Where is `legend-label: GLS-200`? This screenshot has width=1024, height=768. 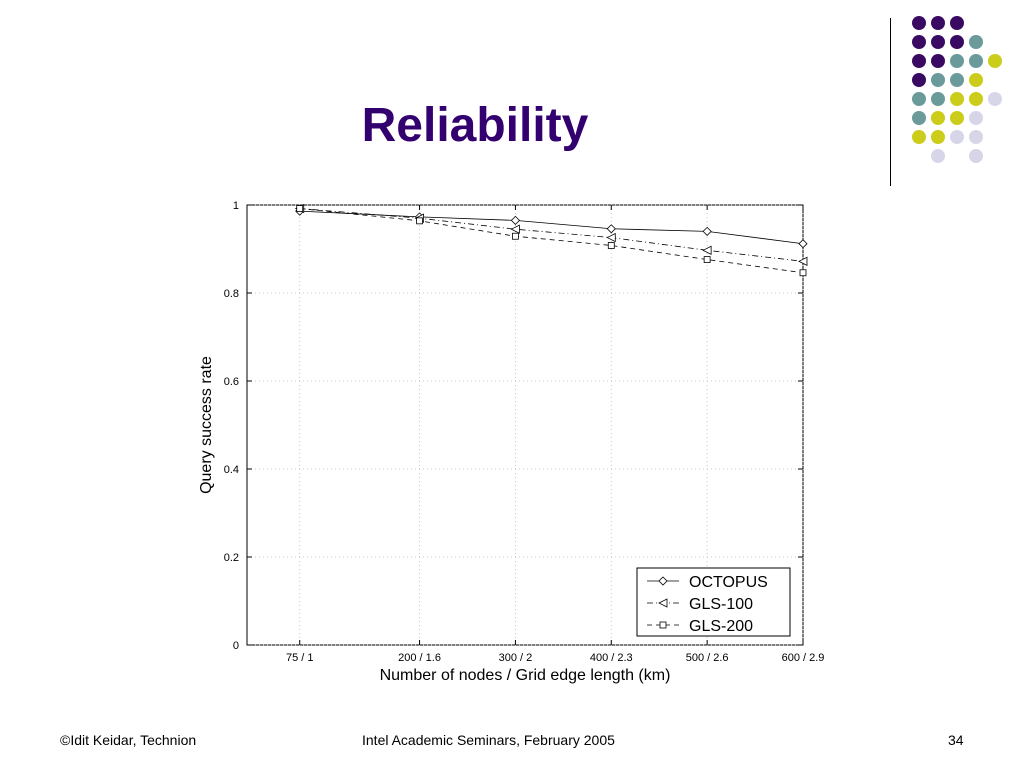
legend-label: GLS-200 is located at coordinates (721, 626).